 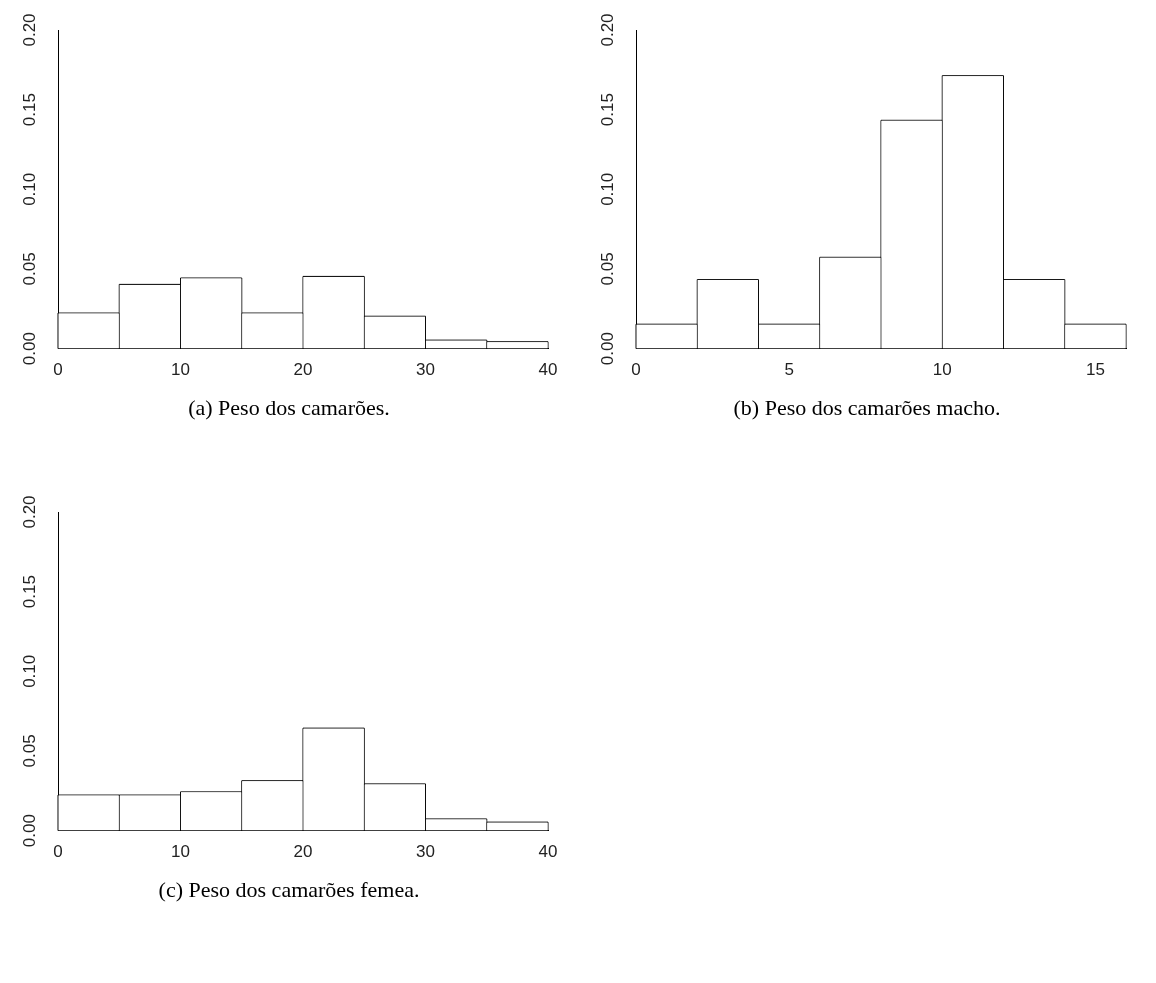 What do you see at coordinates (867, 408) in the screenshot?
I see `text: (b) Peso dos camarões macho.` at bounding box center [867, 408].